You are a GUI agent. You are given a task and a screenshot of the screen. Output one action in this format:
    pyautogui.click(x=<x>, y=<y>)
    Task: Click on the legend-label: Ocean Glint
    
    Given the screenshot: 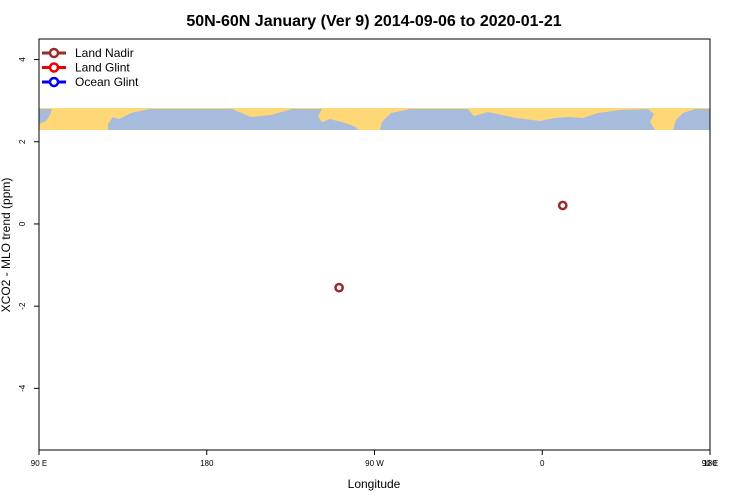 What is the action you would take?
    pyautogui.click(x=107, y=82)
    